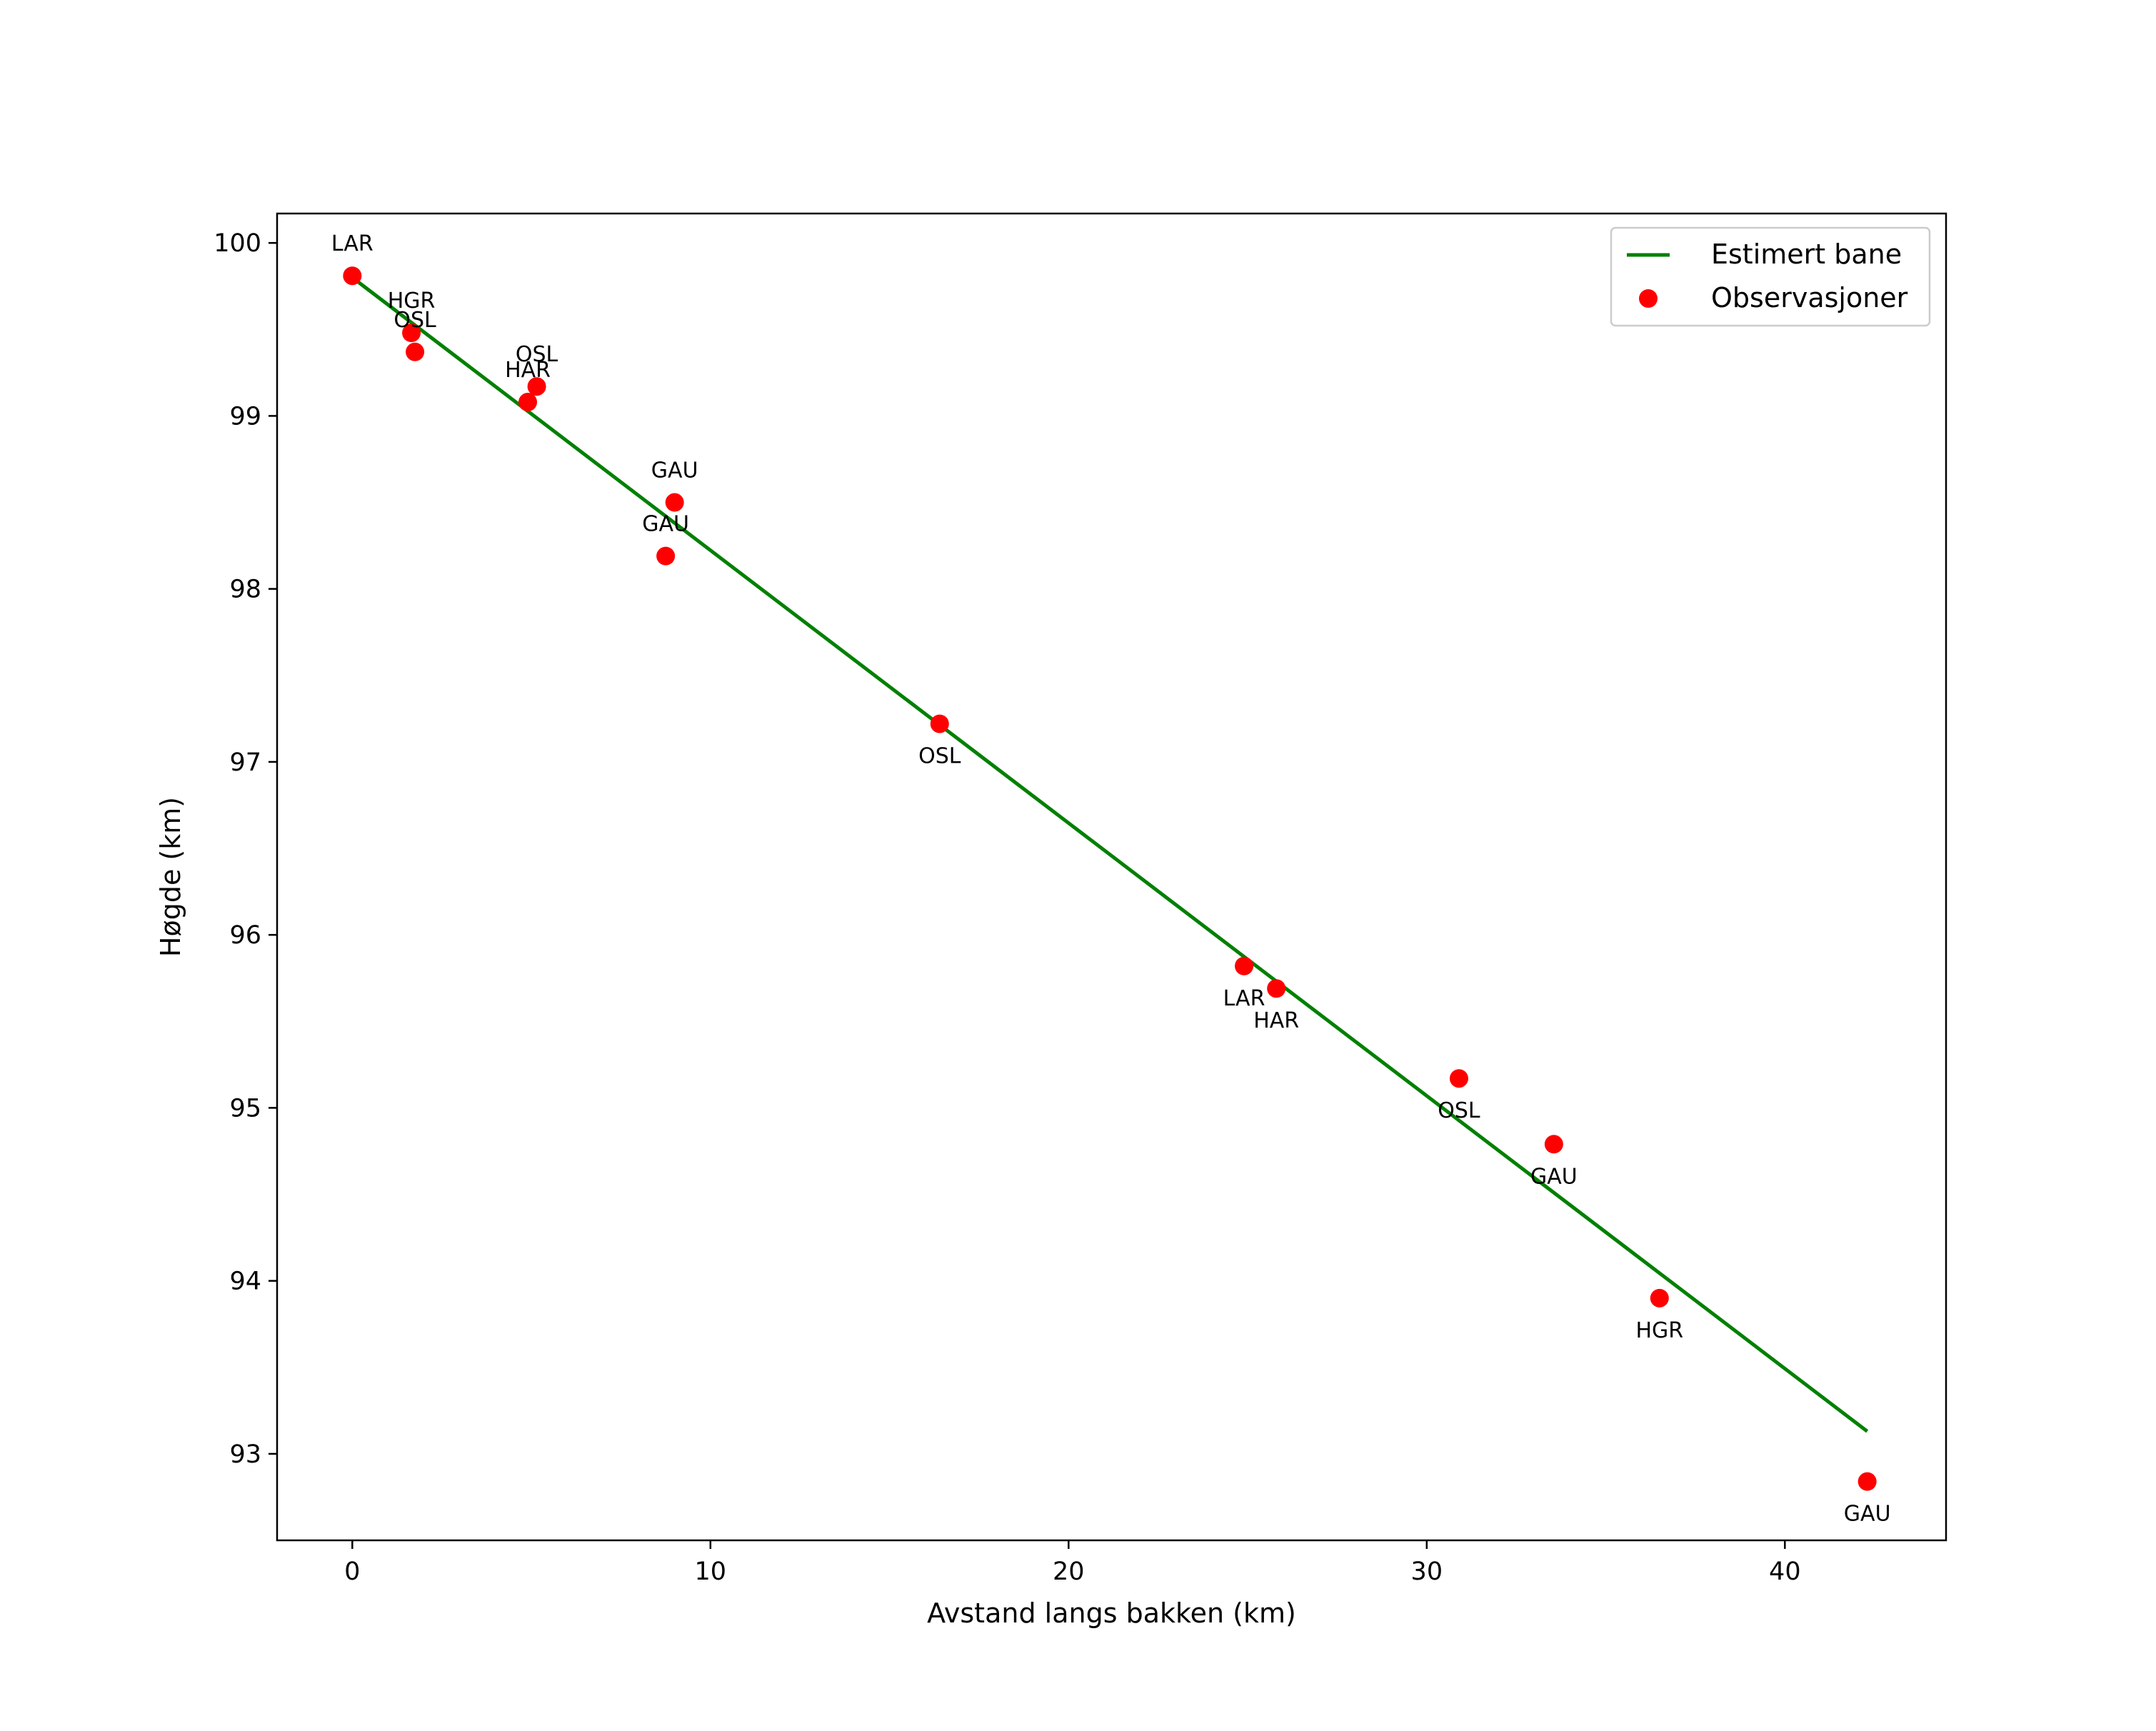 The width and height of the screenshot is (2156, 1731). Describe the element at coordinates (238, 243) in the screenshot. I see `y-tick-label: 100` at that location.